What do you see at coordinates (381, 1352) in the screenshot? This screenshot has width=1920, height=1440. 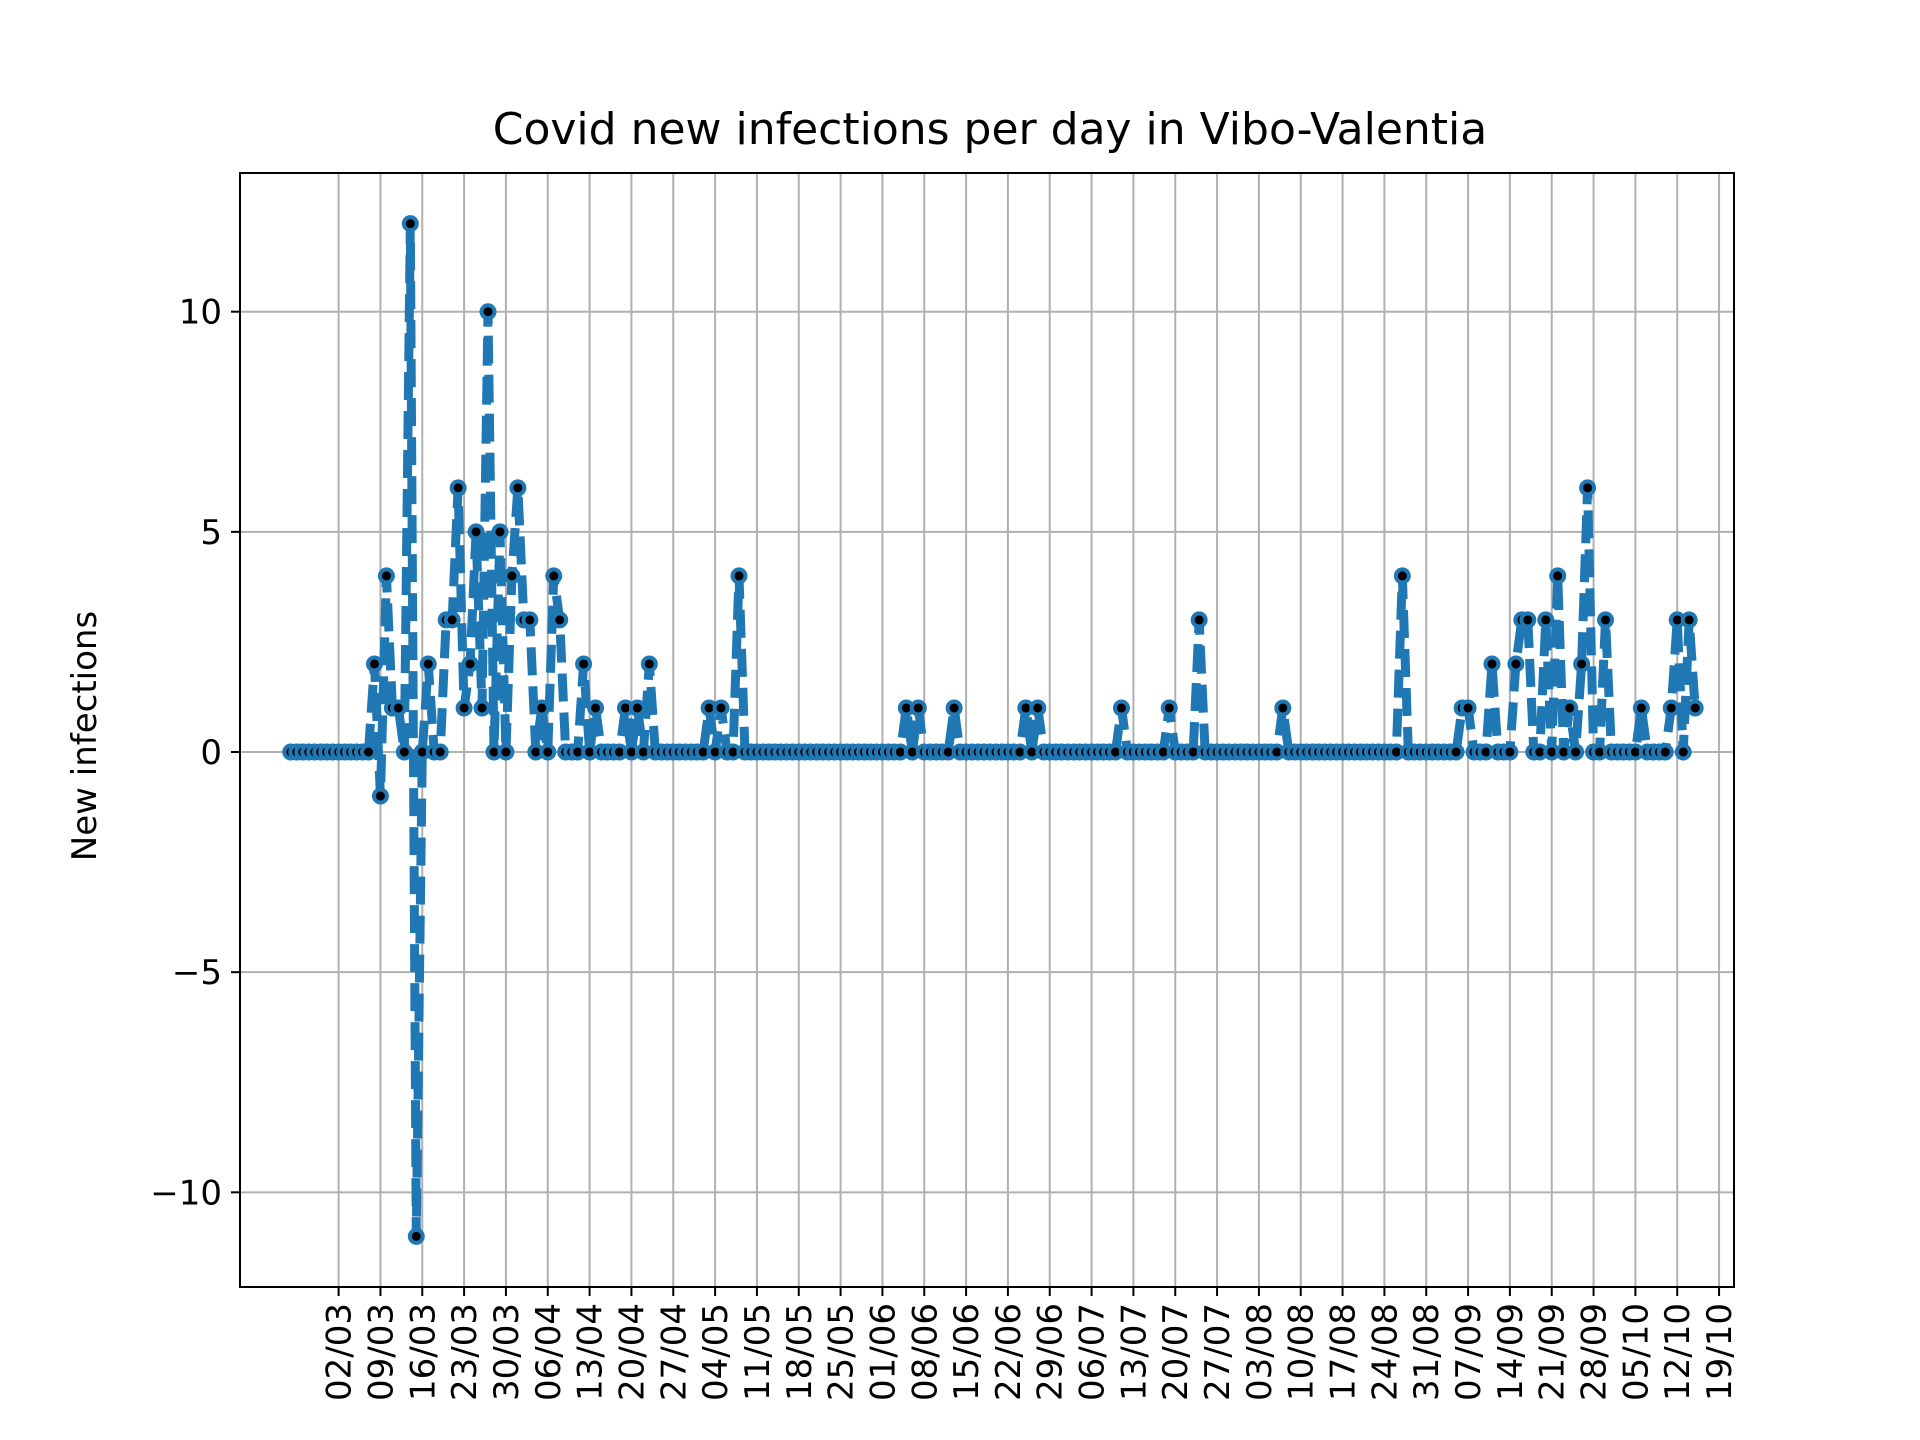 I see `x-tick-label: 09/03` at bounding box center [381, 1352].